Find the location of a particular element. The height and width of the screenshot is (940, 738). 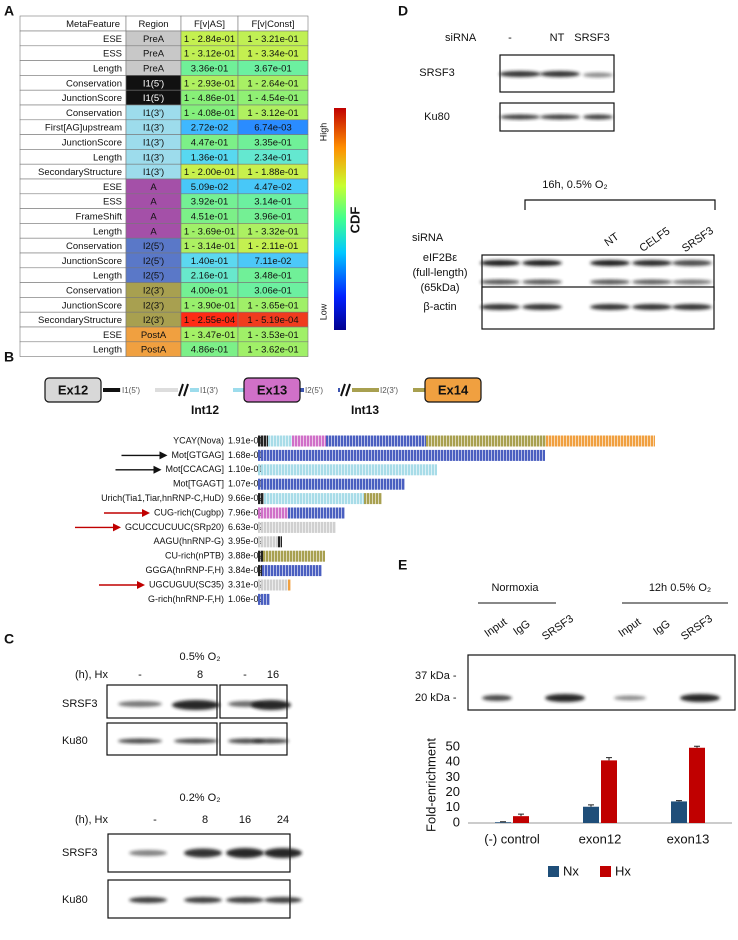

motif-name: Mot[GTGAG] is located at coordinates (197, 455).